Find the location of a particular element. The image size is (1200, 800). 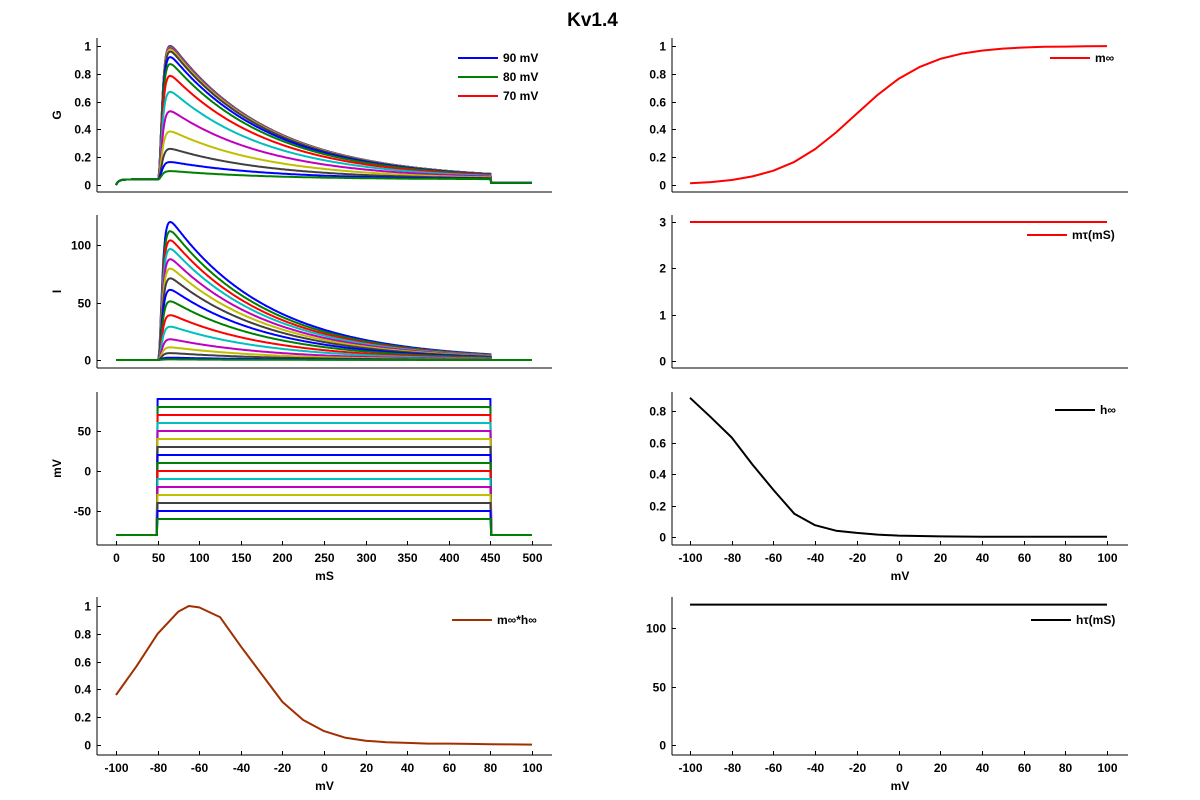

trace-G--60mV is located at coordinates (323, 178).